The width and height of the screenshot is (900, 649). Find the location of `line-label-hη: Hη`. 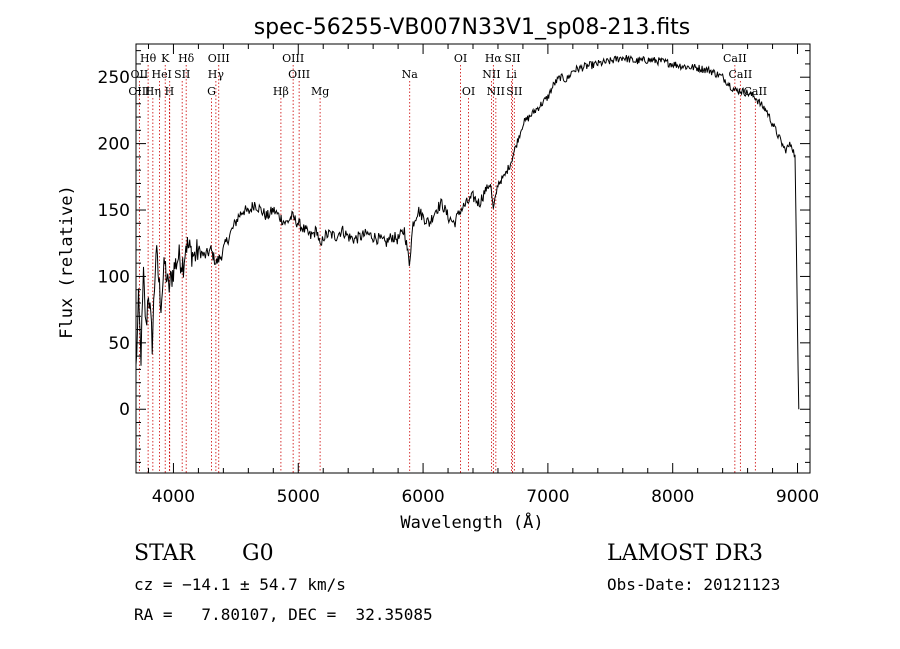

line-label-hη: Hη is located at coordinates (153, 91).